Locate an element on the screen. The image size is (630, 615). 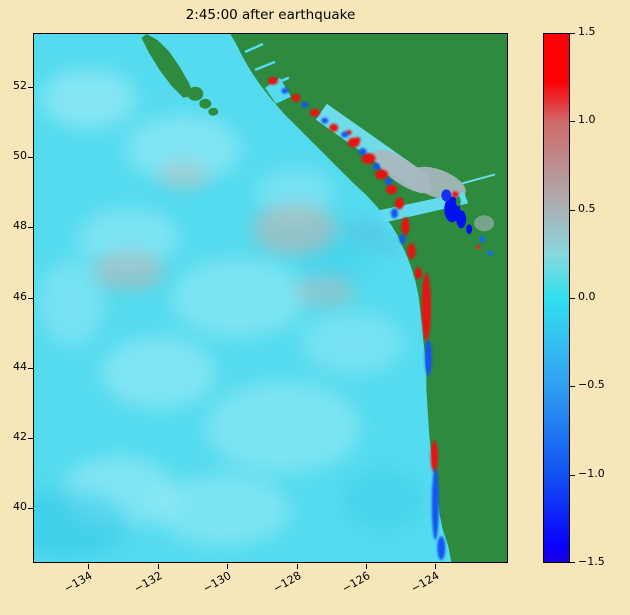
offshore-wave-anomalies is located at coordinates (246, 234).